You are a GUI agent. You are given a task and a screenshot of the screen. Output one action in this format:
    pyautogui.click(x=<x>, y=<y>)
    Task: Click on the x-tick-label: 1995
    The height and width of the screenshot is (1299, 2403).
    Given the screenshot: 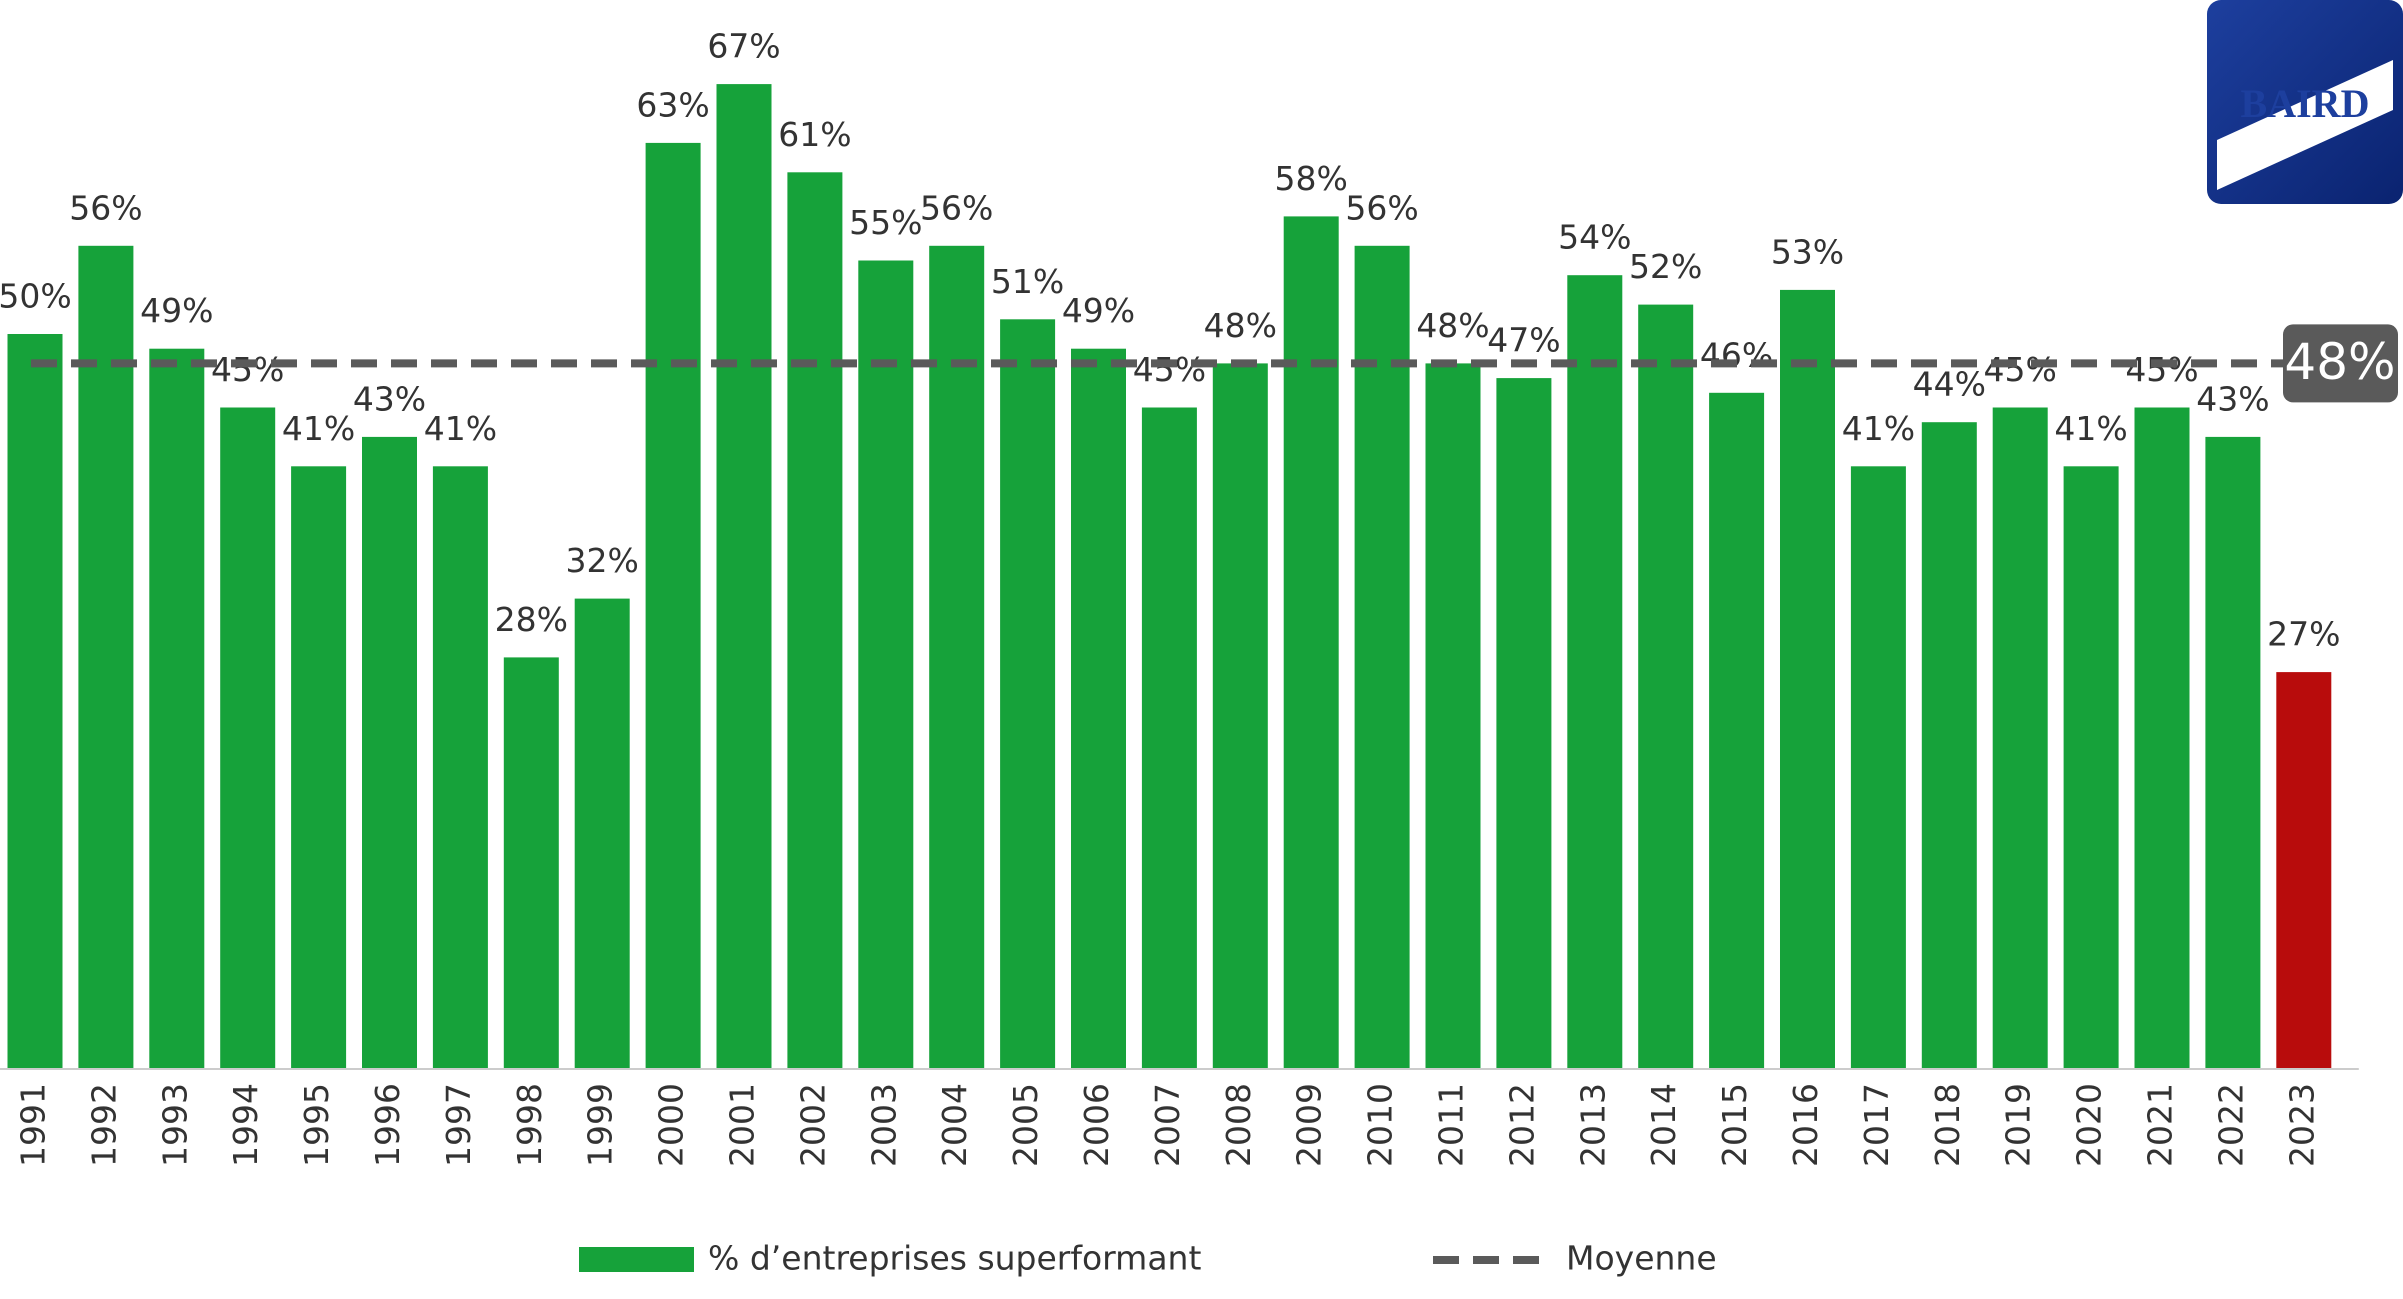 What is the action you would take?
    pyautogui.click(x=316, y=1125)
    